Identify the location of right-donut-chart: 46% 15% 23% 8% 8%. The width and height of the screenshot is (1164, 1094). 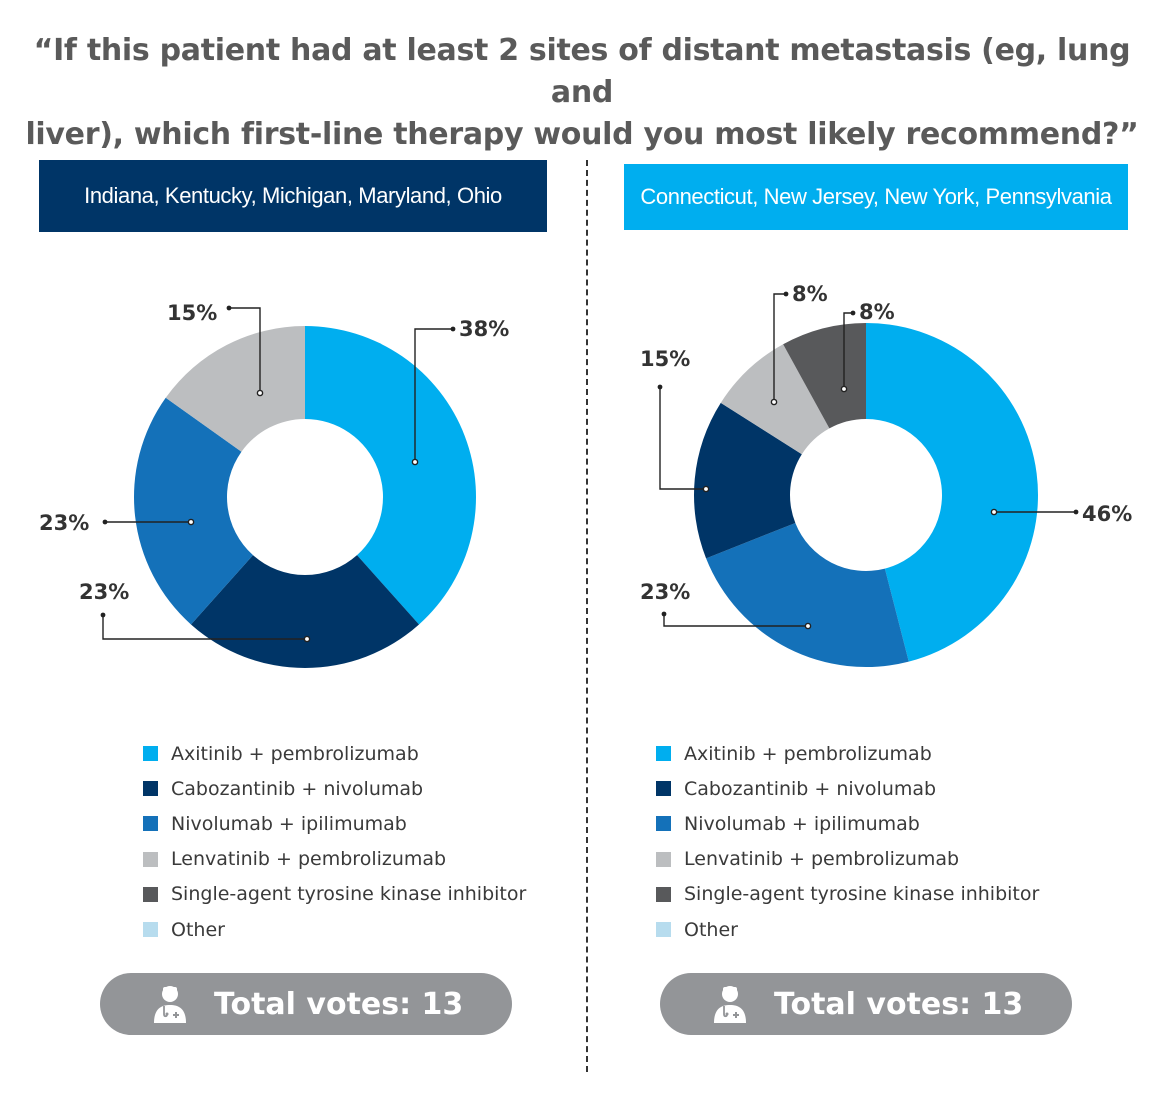
(886, 474).